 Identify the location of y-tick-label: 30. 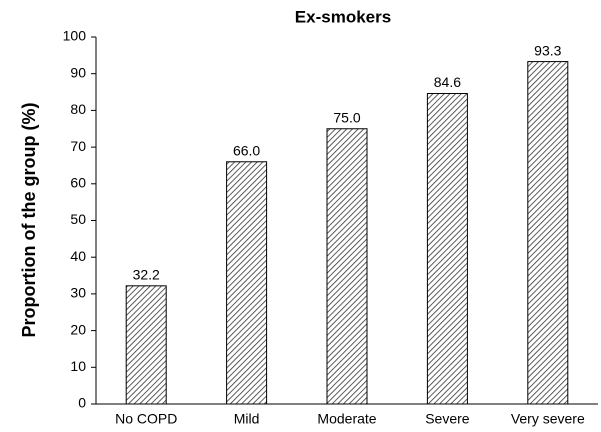
(78, 293).